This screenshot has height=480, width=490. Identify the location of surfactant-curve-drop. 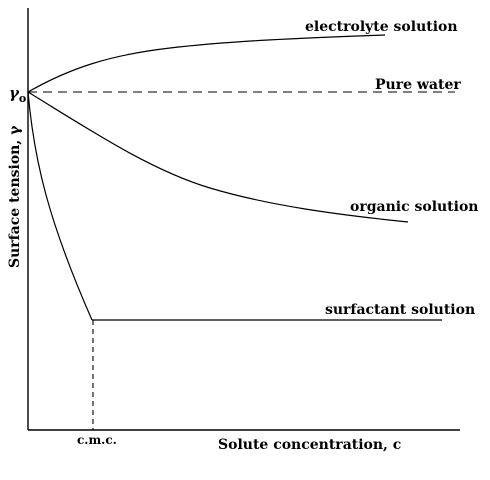
(60, 206).